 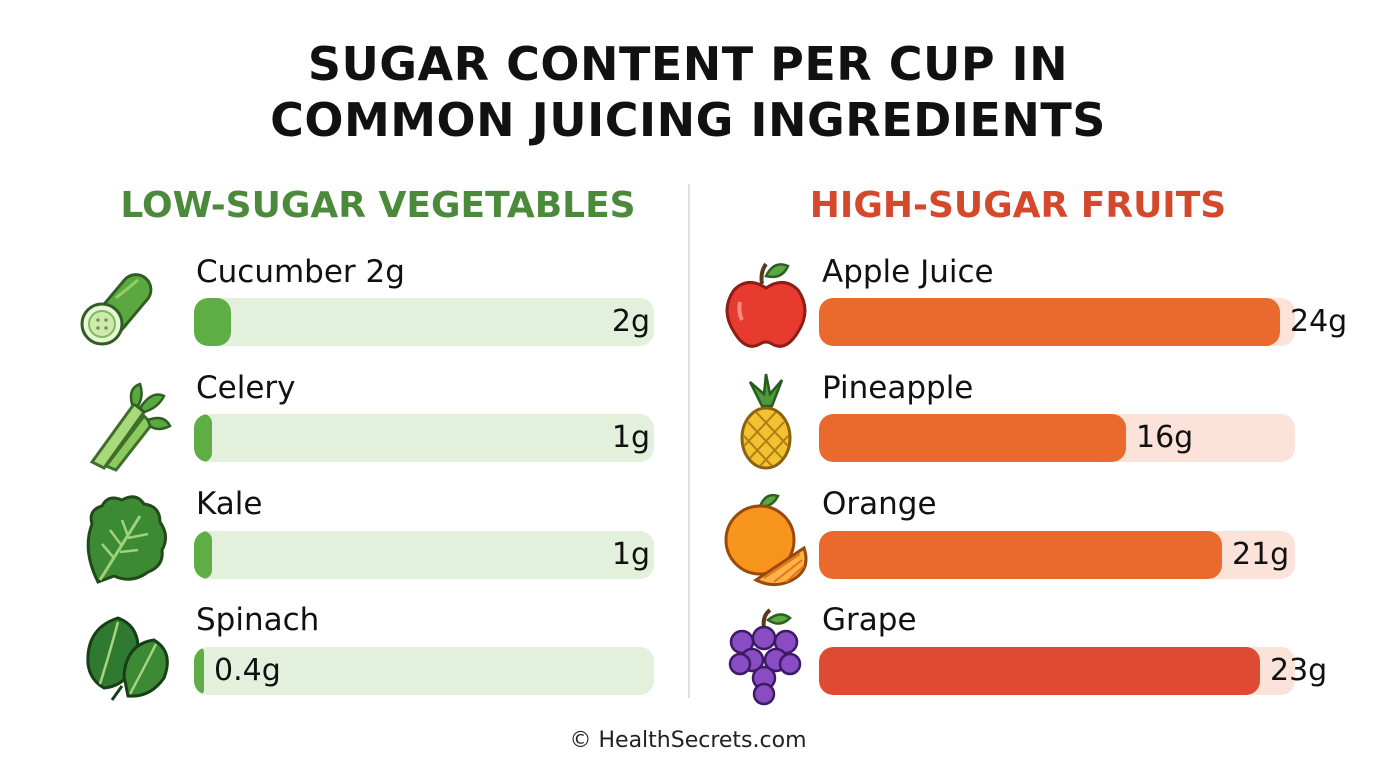 I want to click on apple-juice-bar-track, so click(x=1057, y=322).